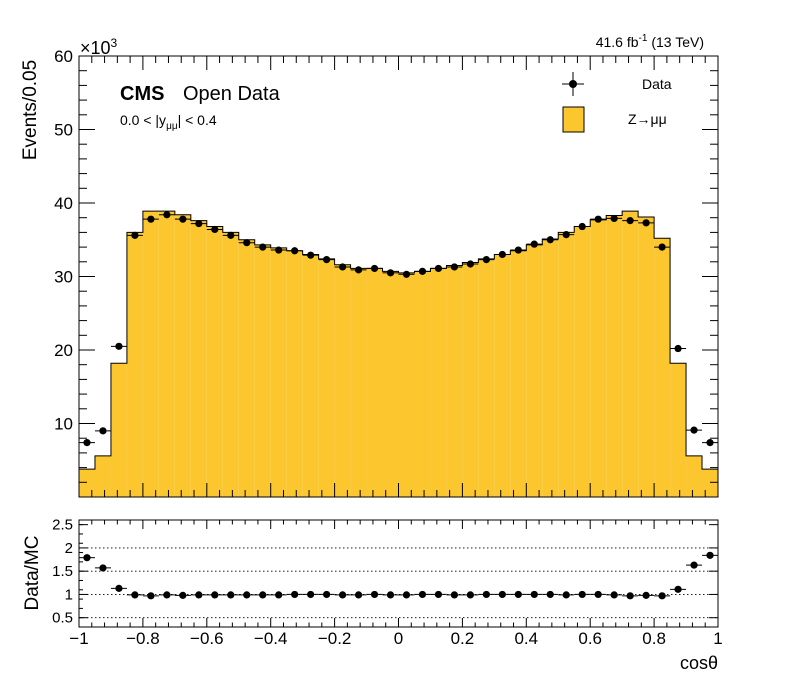  What do you see at coordinates (398, 638) in the screenshot?
I see `x-tick-label-5: 0` at bounding box center [398, 638].